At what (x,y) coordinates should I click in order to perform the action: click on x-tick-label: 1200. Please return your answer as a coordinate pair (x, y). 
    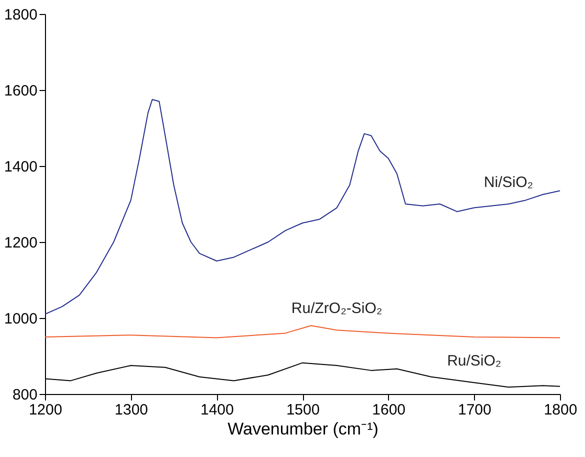
    Looking at the image, I should click on (45, 410).